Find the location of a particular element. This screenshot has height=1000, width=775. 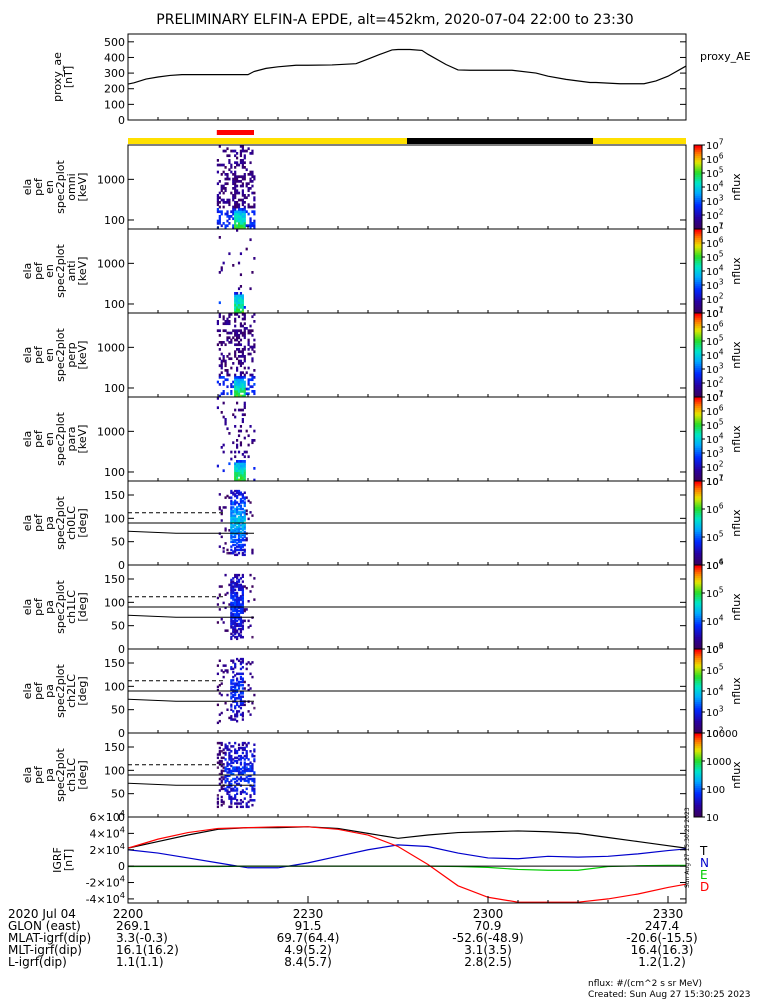

panel-frame is located at coordinates (407, 77).